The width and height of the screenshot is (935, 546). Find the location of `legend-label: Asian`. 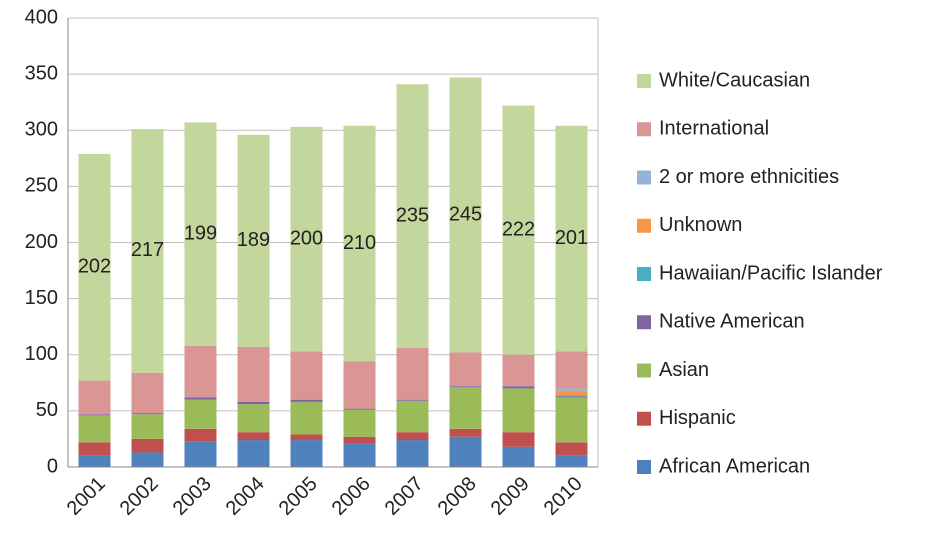

legend-label: Asian is located at coordinates (684, 370).